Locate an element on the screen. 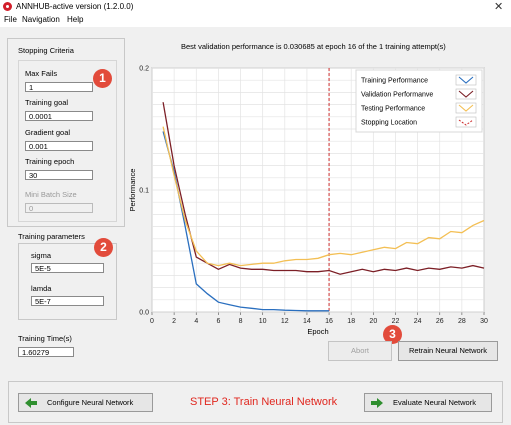 Image resolution: width=511 pixels, height=425 pixels. x-tick-label: 22 is located at coordinates (396, 321).